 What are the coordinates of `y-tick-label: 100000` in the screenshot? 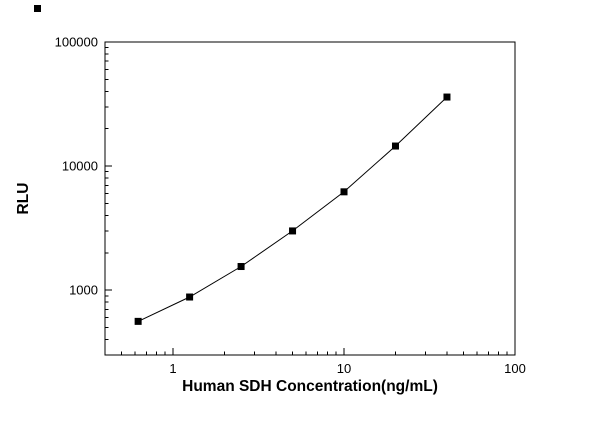 It's located at (76, 42).